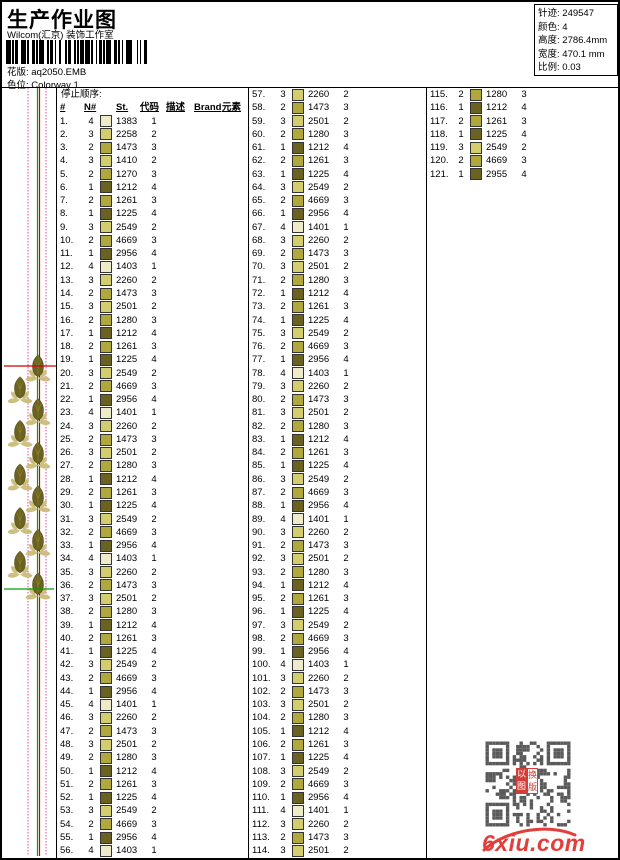  What do you see at coordinates (67, 625) in the screenshot?
I see `row-index: 39.` at bounding box center [67, 625].